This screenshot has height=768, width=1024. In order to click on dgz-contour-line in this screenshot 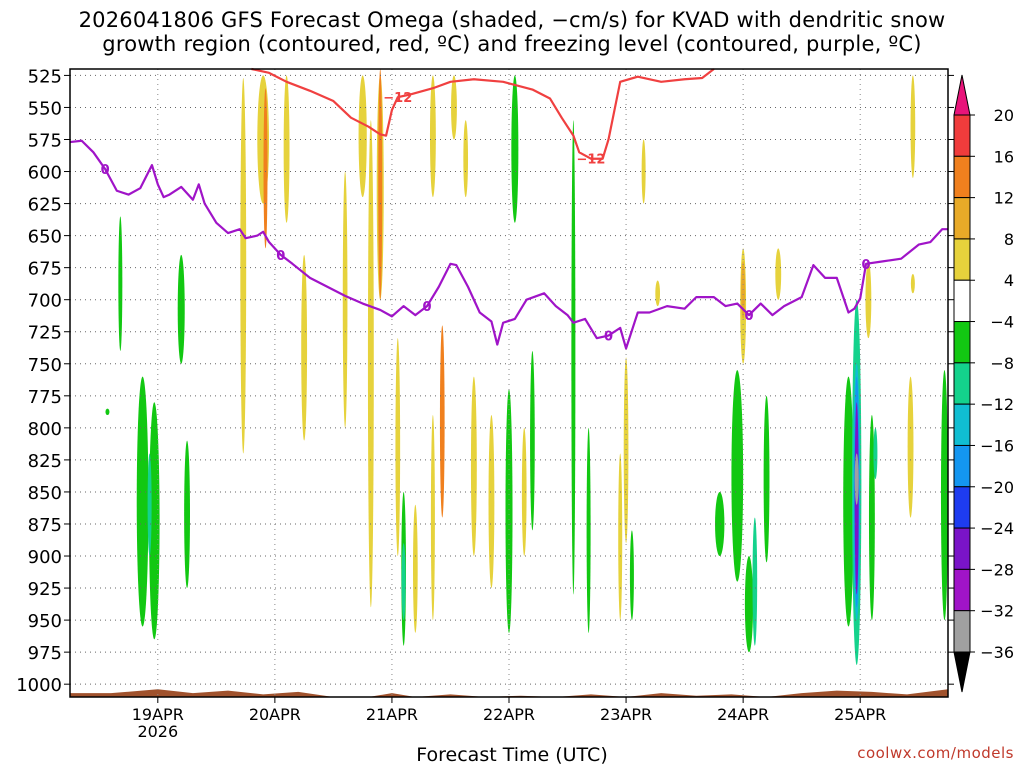, I will do `click(483, 113)`.